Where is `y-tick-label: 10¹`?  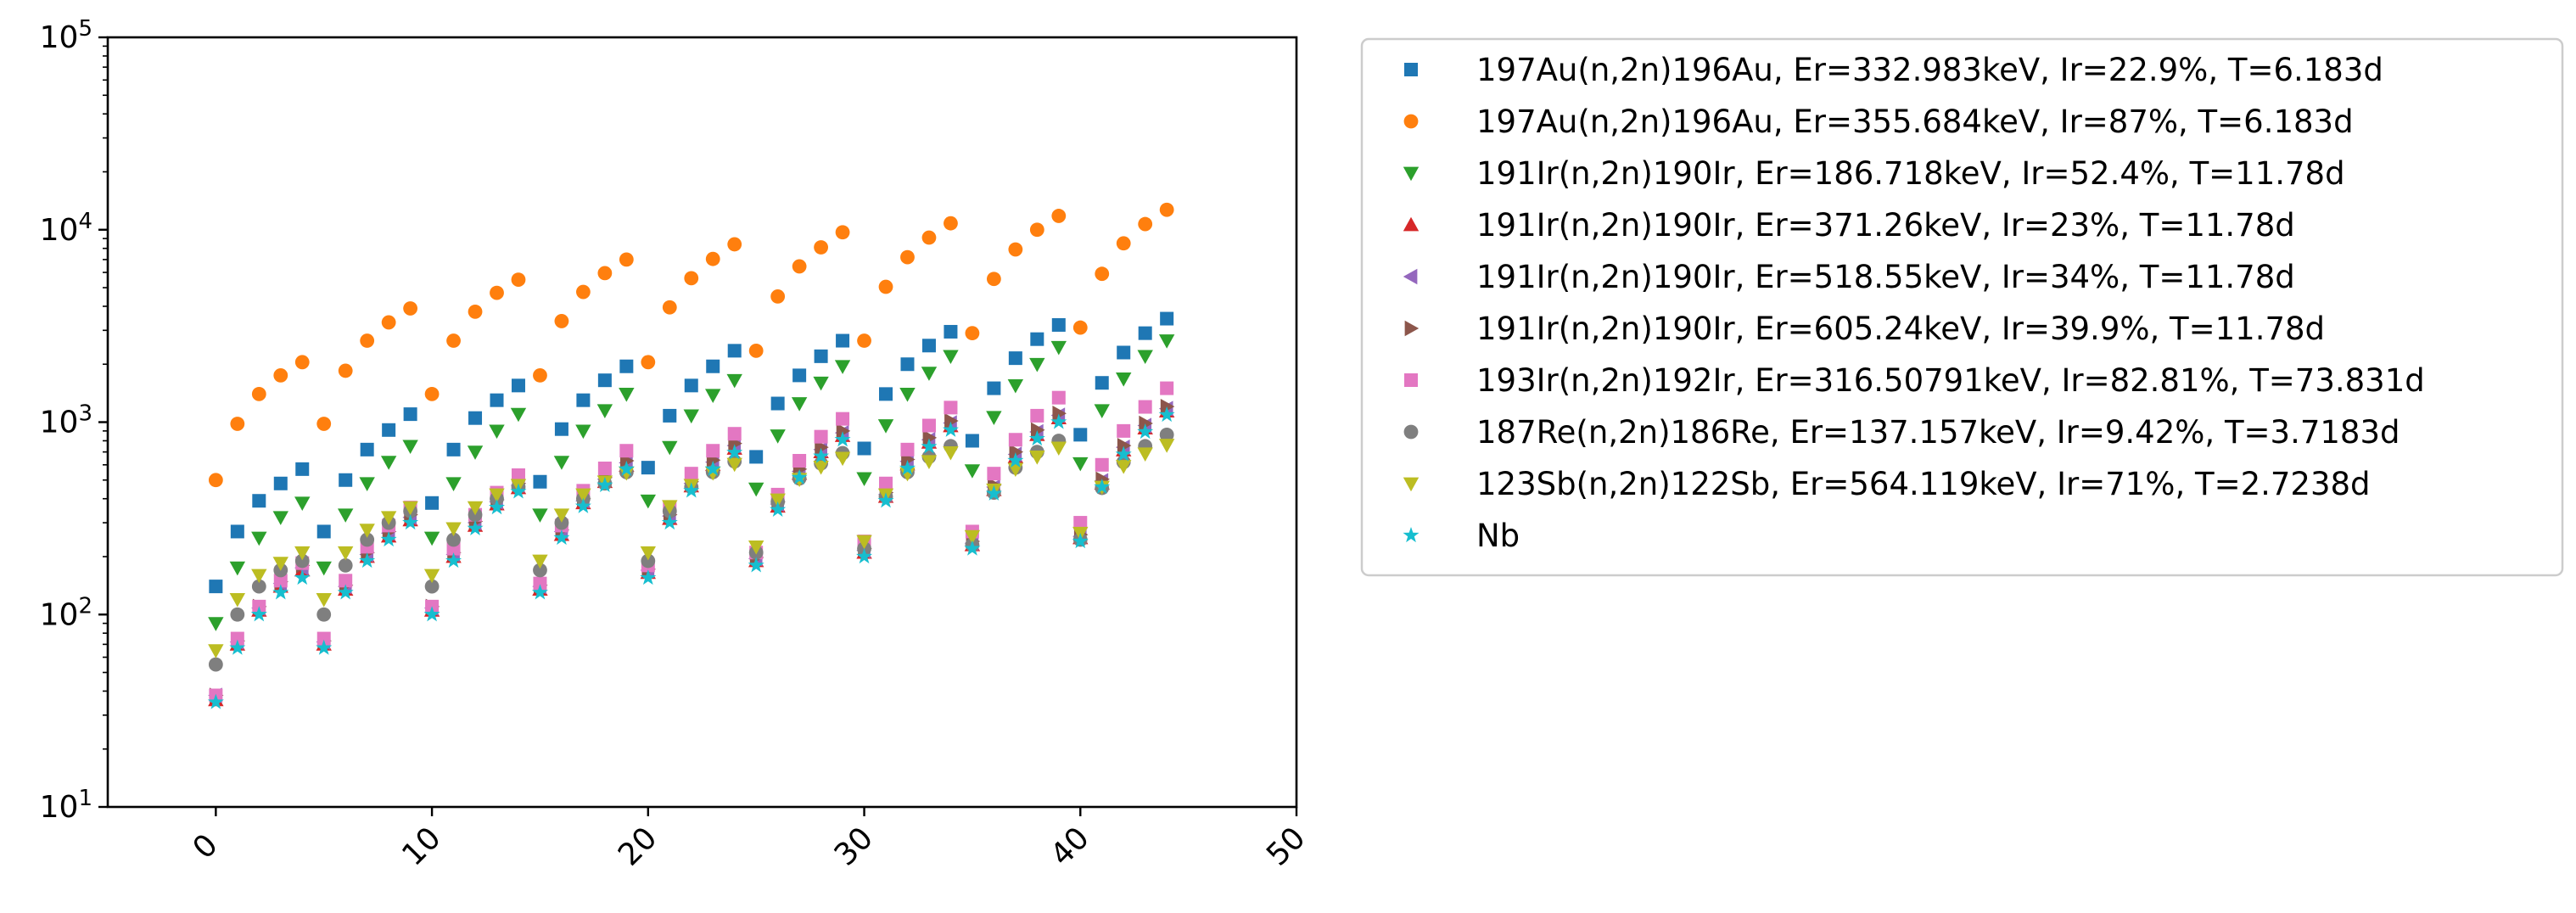 y-tick-label: 10¹ is located at coordinates (66, 805).